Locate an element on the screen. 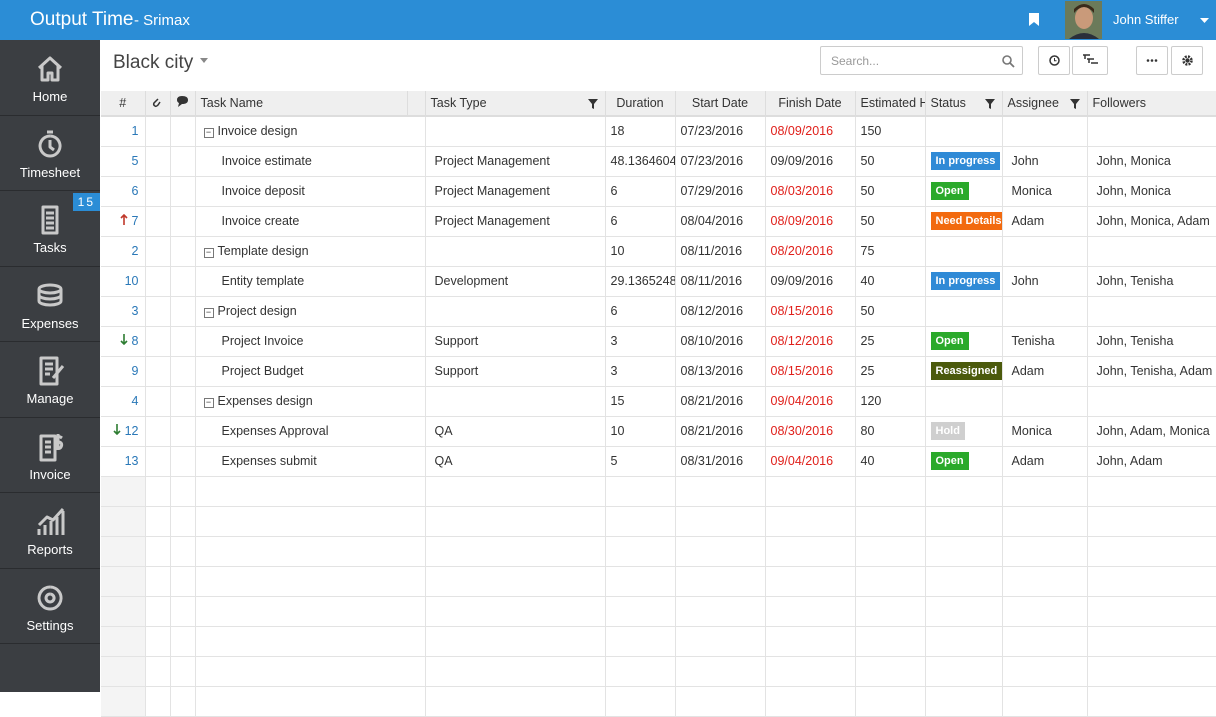  task-name: Expenses Approval is located at coordinates (275, 431).